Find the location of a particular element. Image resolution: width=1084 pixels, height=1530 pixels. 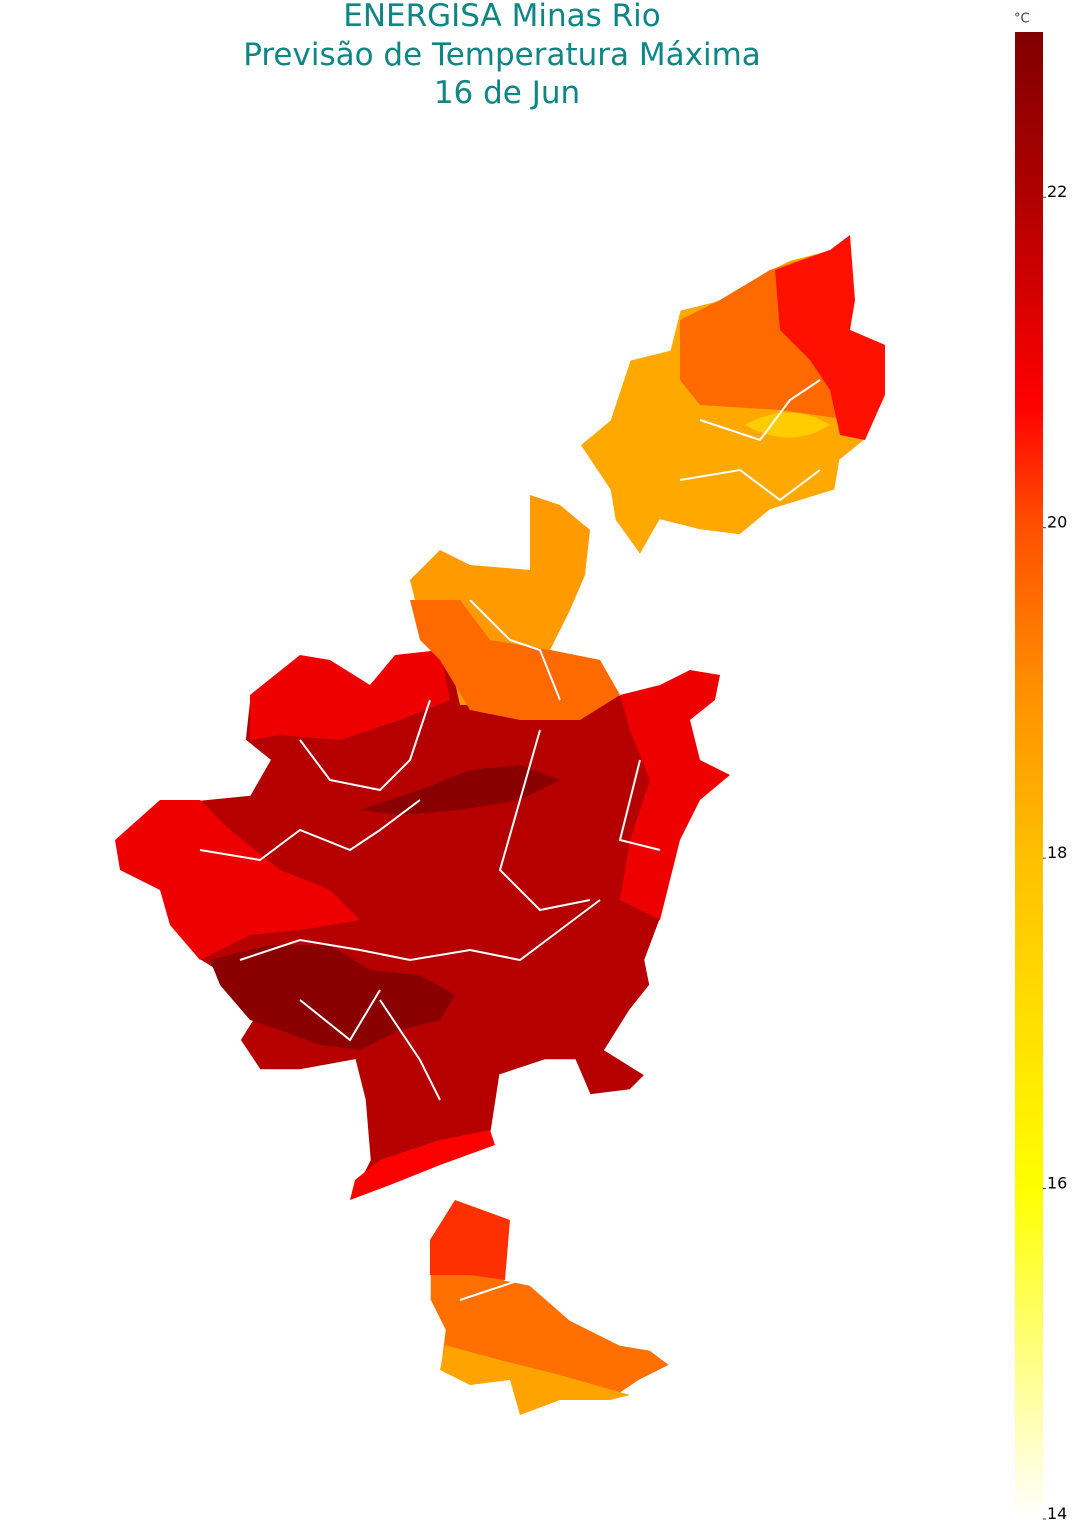

colorbar is located at coordinates (1029, 775).